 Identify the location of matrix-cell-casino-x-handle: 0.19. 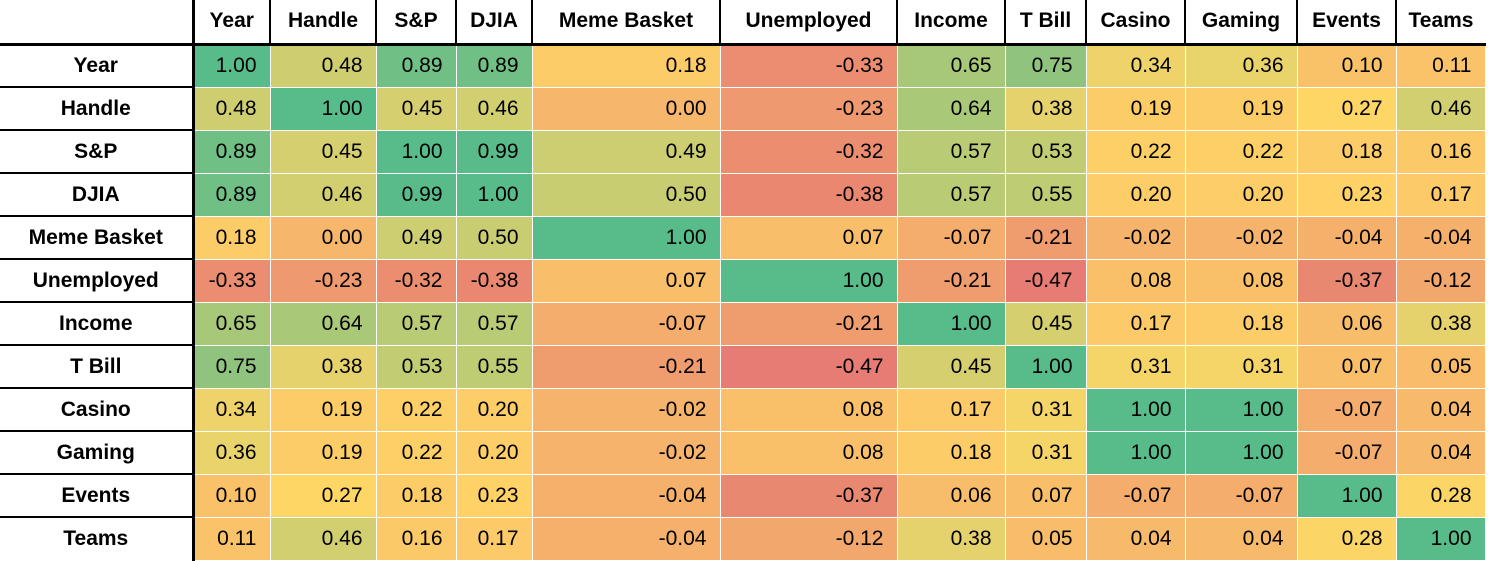
(323, 410).